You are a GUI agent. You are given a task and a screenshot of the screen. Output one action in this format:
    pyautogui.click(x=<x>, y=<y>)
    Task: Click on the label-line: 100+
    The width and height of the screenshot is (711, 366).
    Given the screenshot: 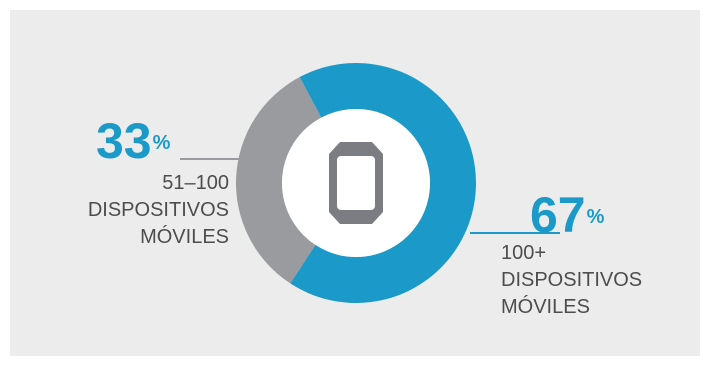 What is the action you would take?
    pyautogui.click(x=524, y=253)
    